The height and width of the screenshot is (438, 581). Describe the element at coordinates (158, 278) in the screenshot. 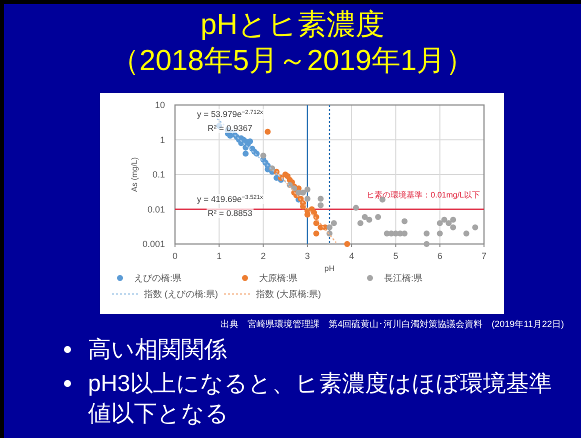

I see `legend-label: えびの橋:県` at that location.